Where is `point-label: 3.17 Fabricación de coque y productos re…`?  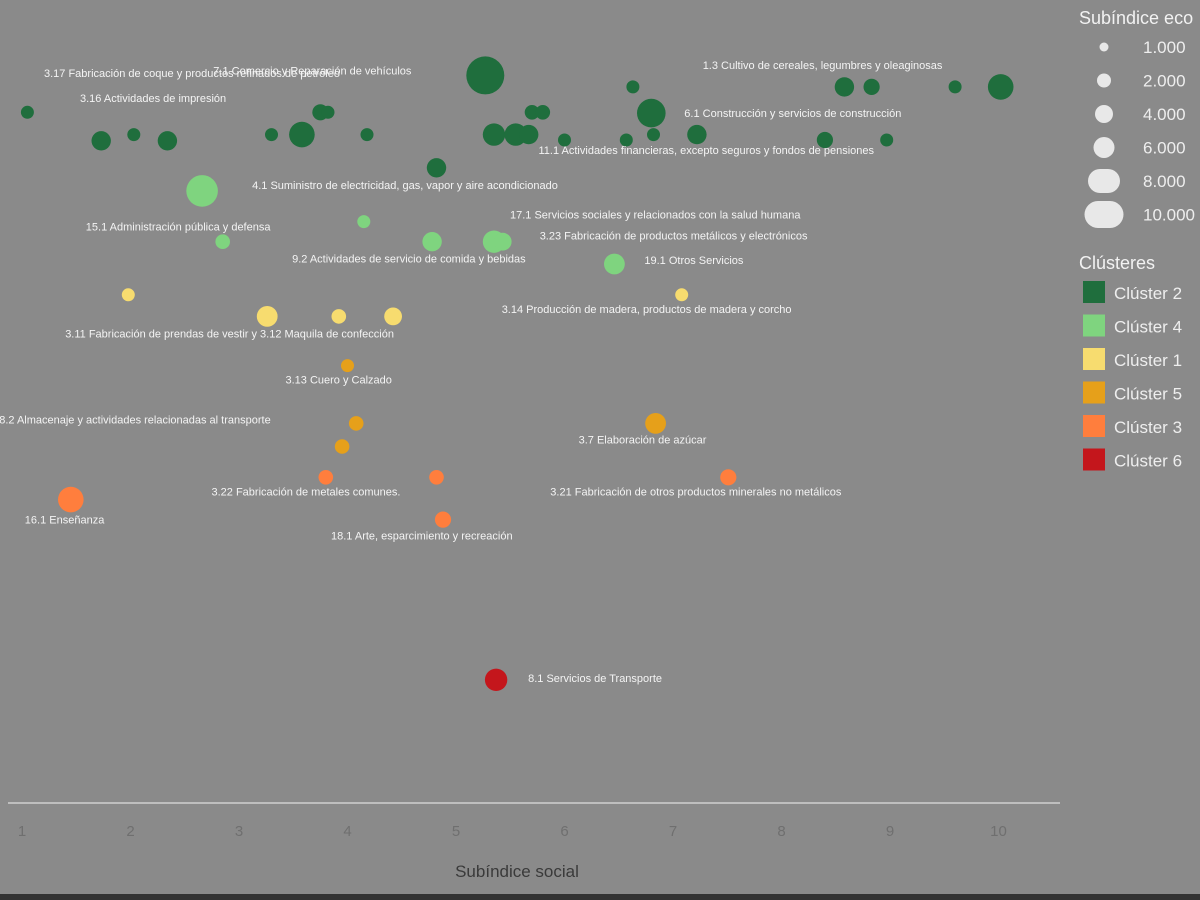
point-label: 3.17 Fabricación de coque y productos re… is located at coordinates (192, 74).